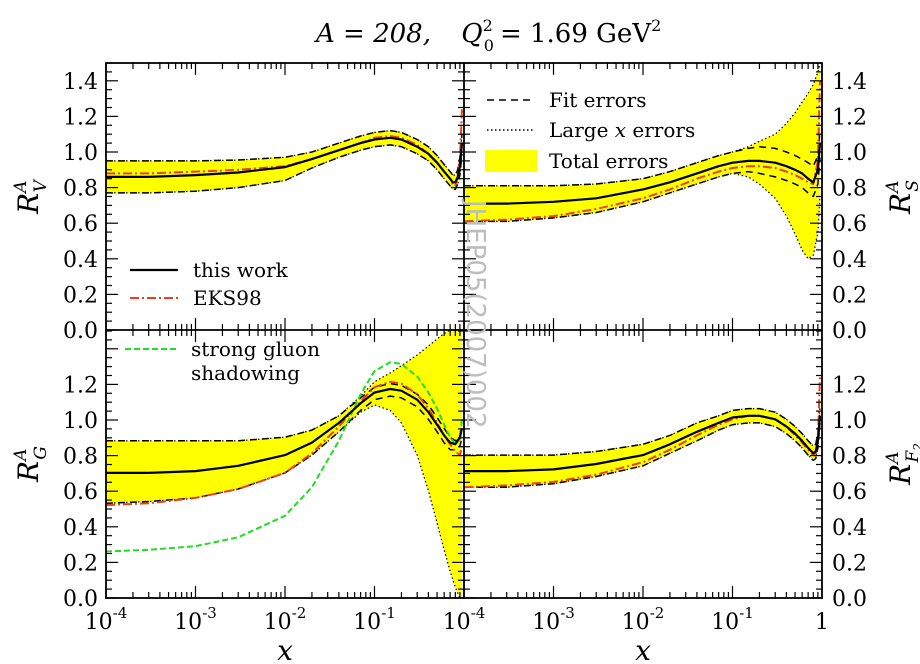  Describe the element at coordinates (31, 464) in the screenshot. I see `y-axis-title-g: RAG` at that location.